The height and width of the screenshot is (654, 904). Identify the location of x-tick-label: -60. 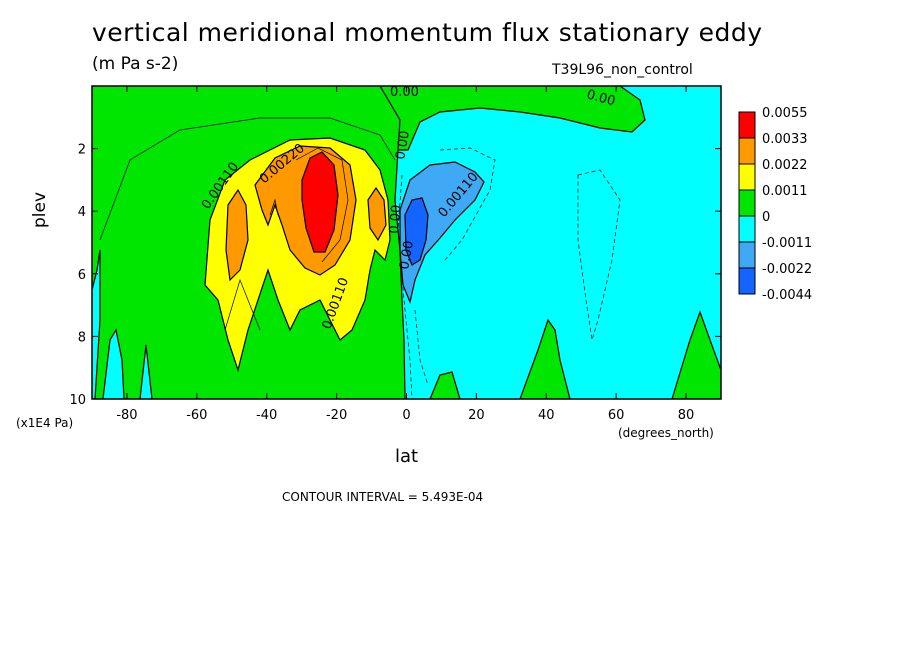
(196, 415).